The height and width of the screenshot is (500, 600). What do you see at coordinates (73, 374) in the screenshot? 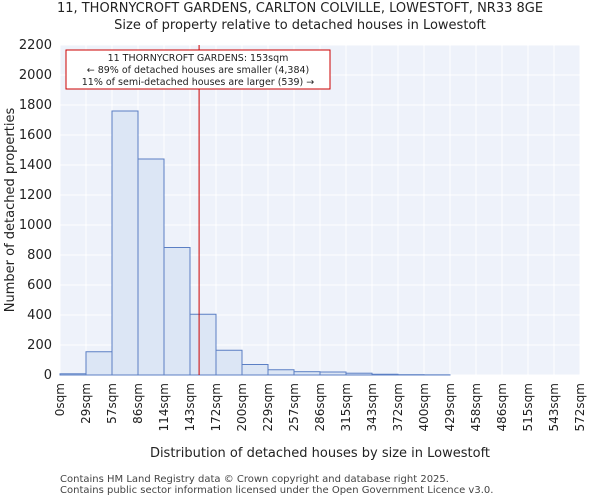
I see `bar-0sqm` at bounding box center [73, 374].